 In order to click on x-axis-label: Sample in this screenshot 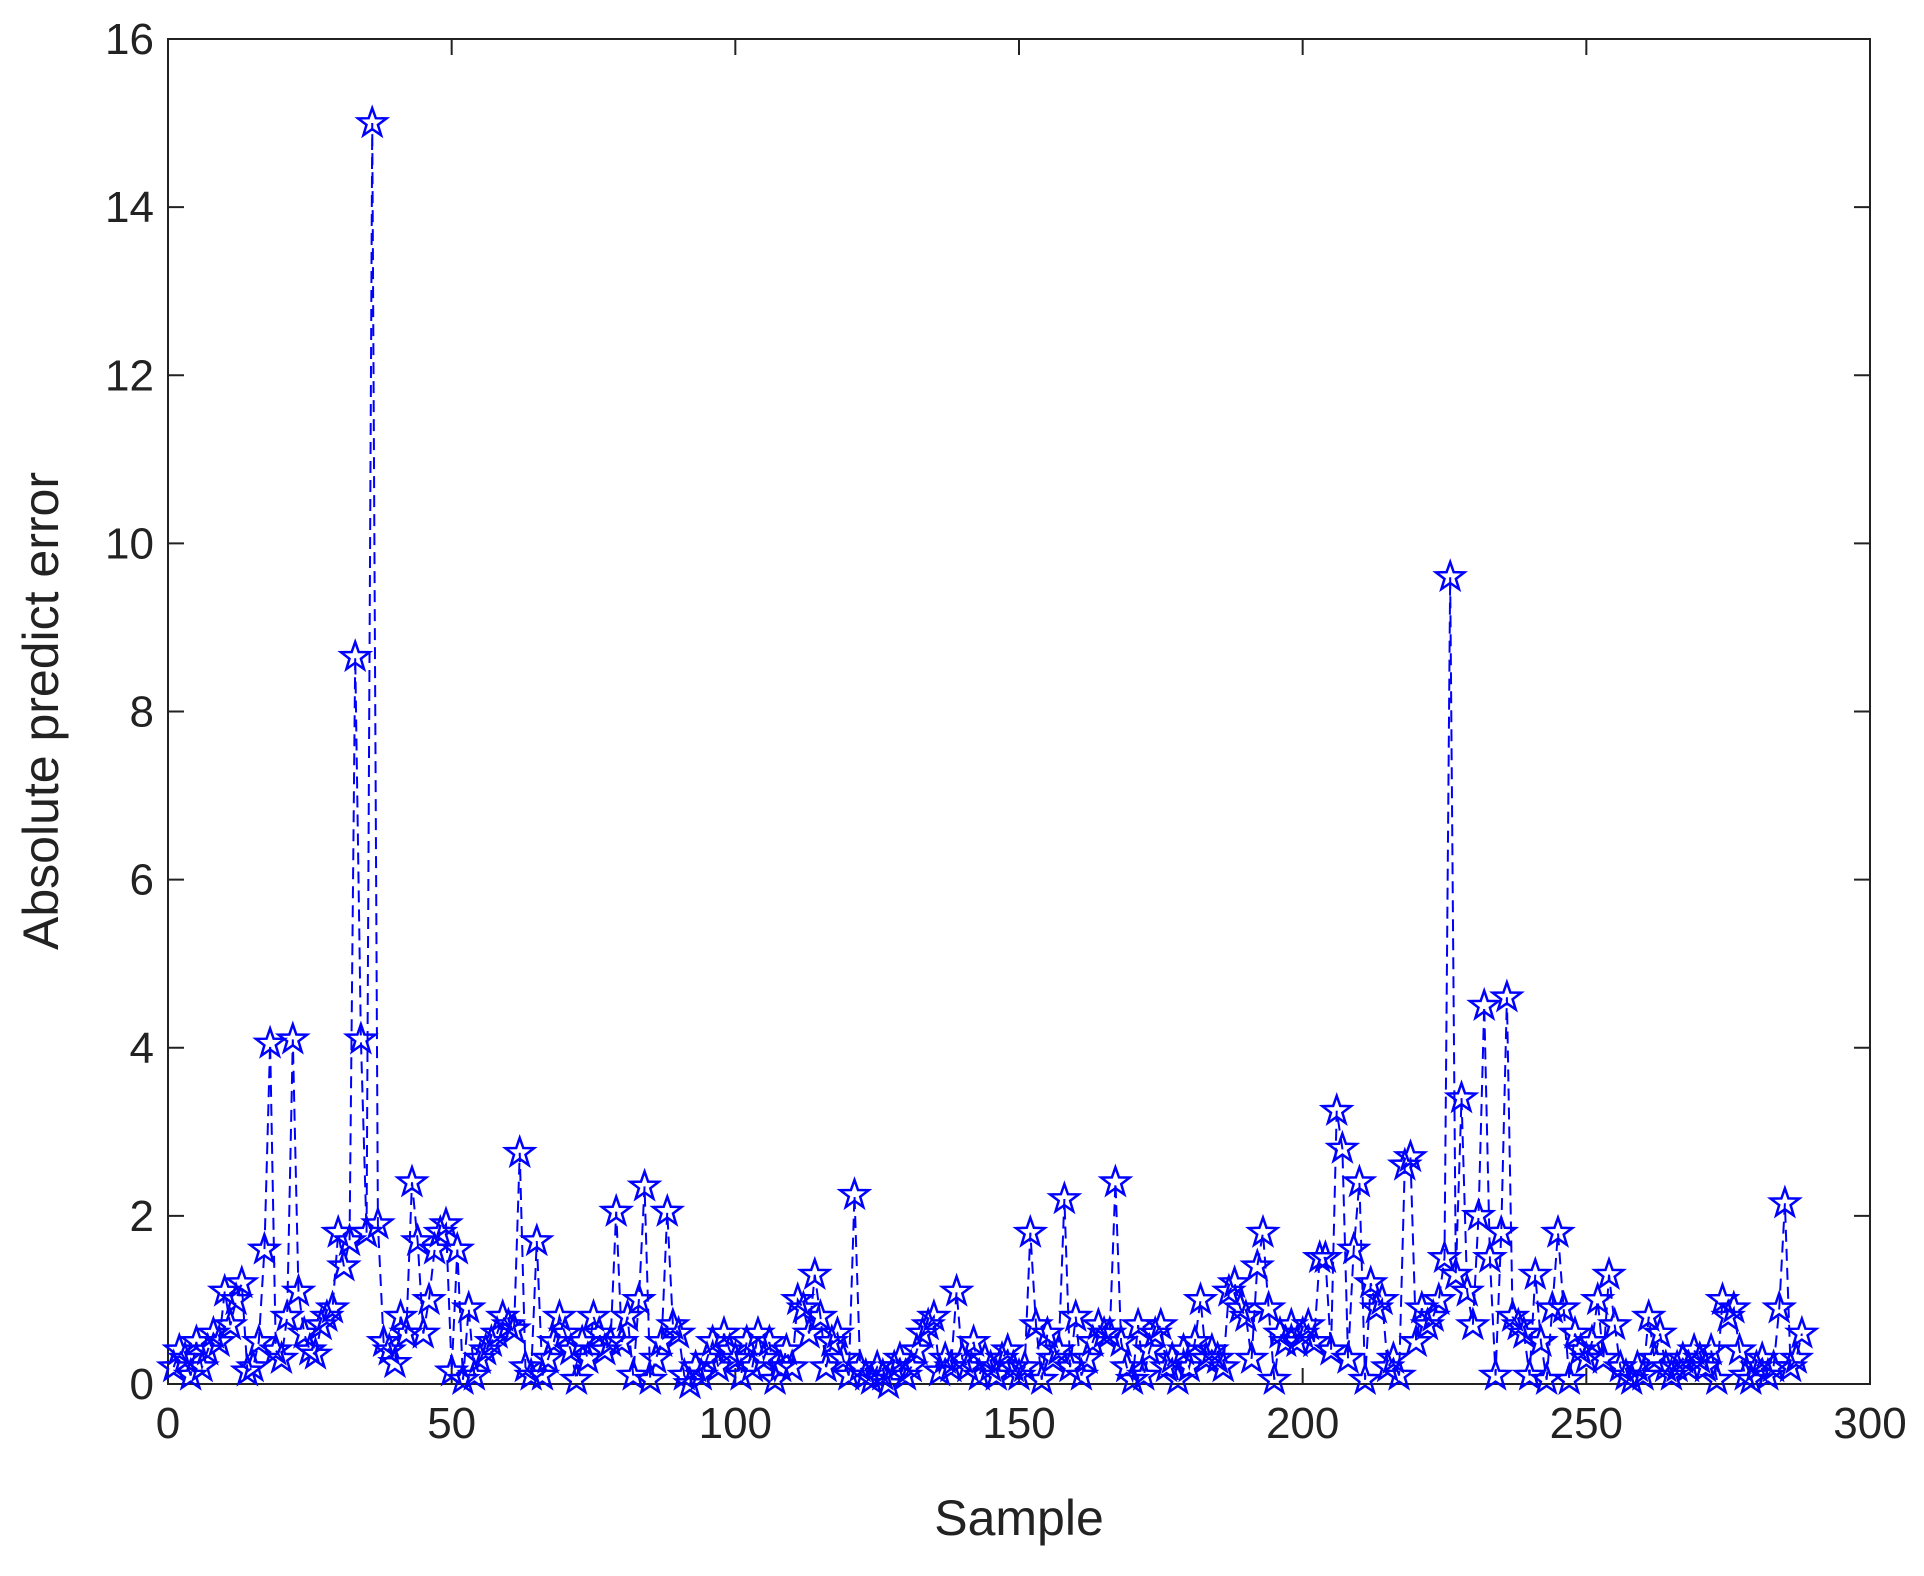, I will do `click(1019, 1518)`.